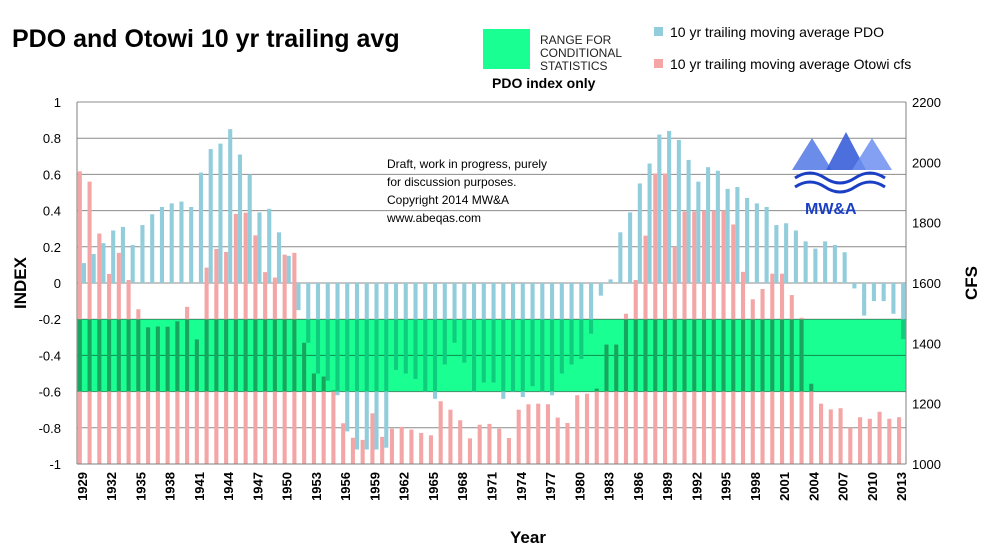 Image resolution: width=990 pixels, height=554 pixels. Describe the element at coordinates (257, 486) in the screenshot. I see `x-tick-label: 1947` at that location.